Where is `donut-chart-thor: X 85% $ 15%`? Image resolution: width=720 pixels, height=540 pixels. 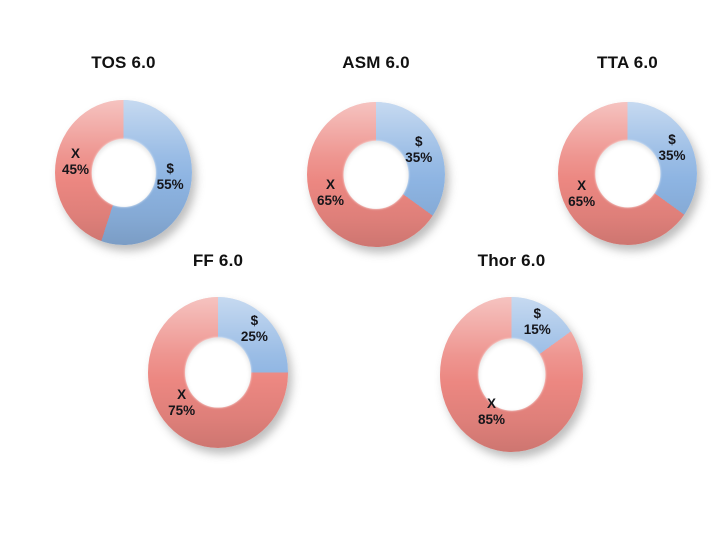
donut-chart-thor: X 85% $ 15% is located at coordinates (511, 374).